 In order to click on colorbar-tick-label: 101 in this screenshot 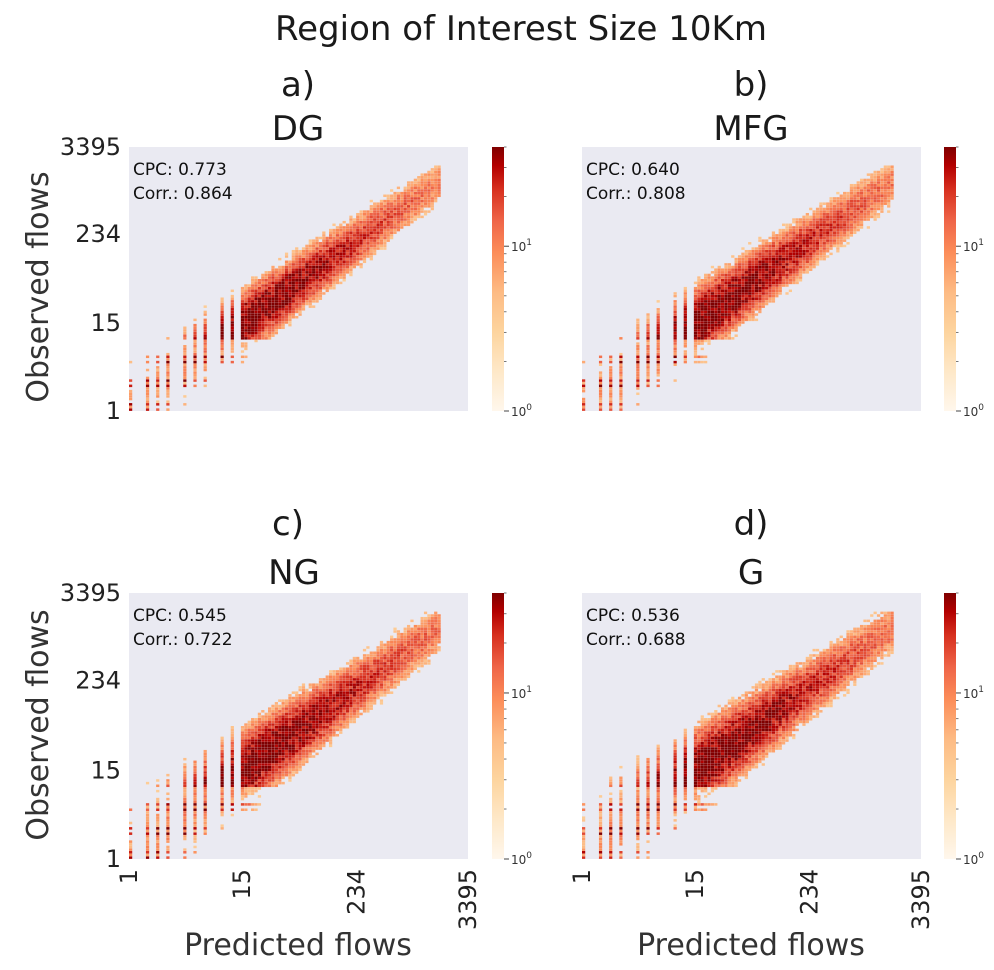, I will do `click(521, 246)`.